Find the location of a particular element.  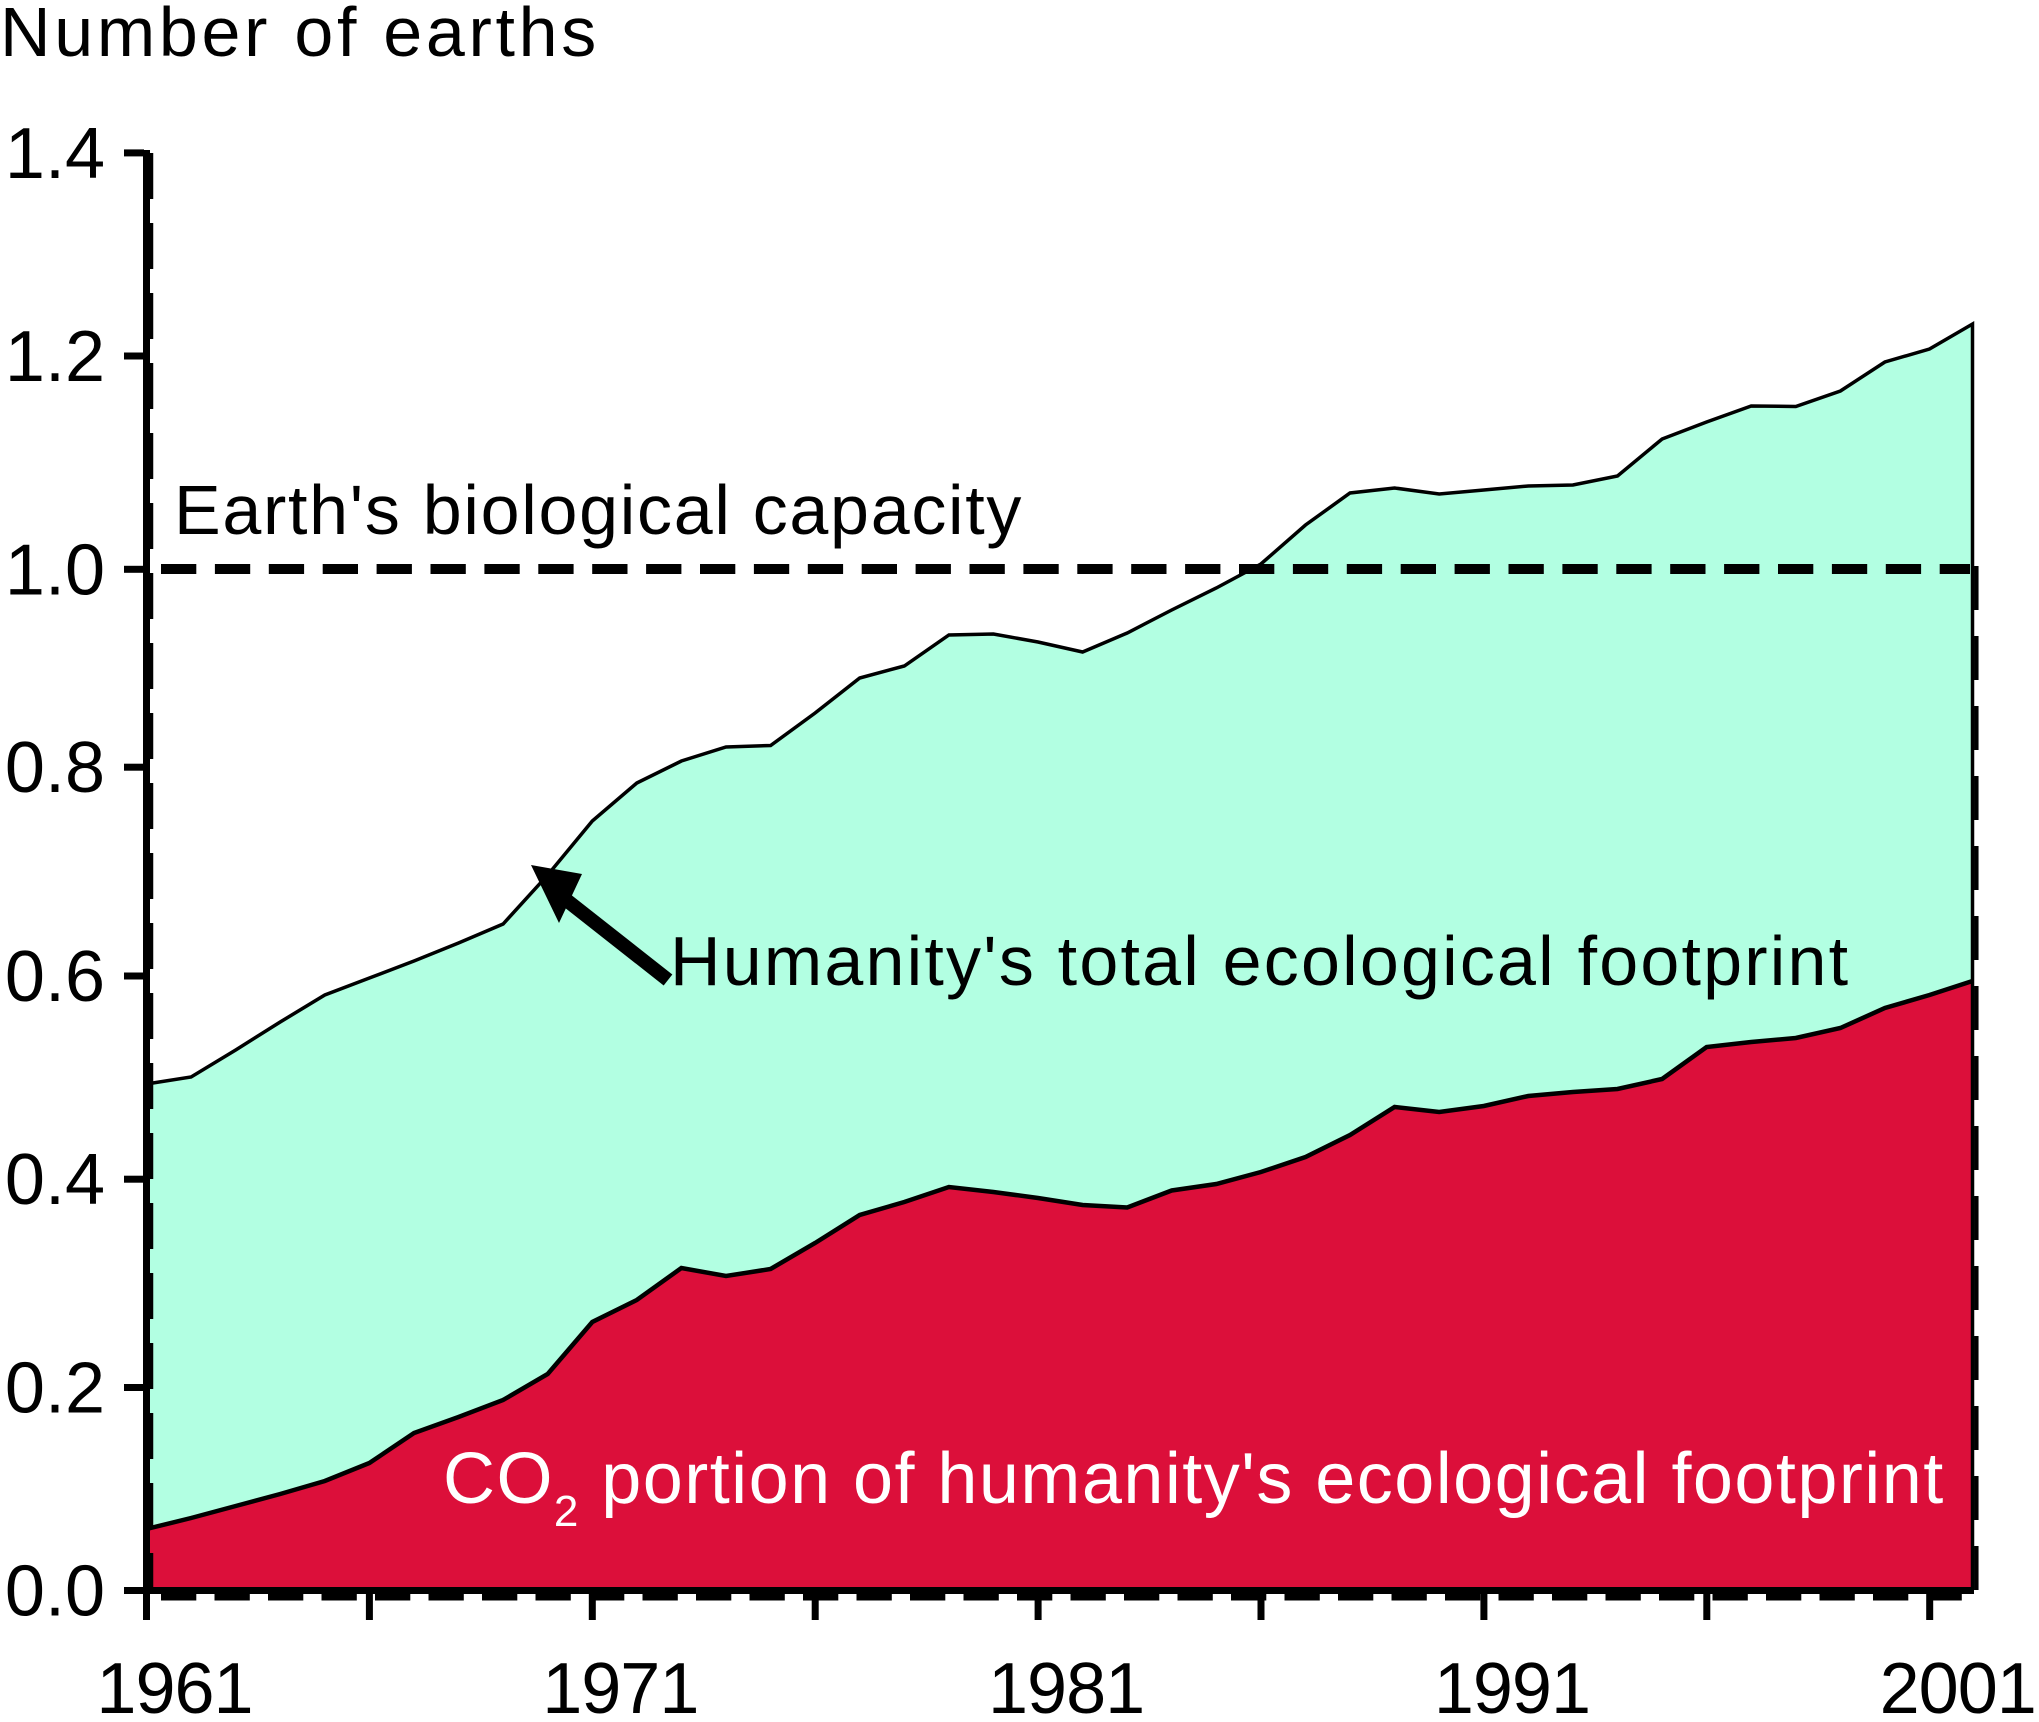

svg-text: 2001 is located at coordinates (1958, 1685).